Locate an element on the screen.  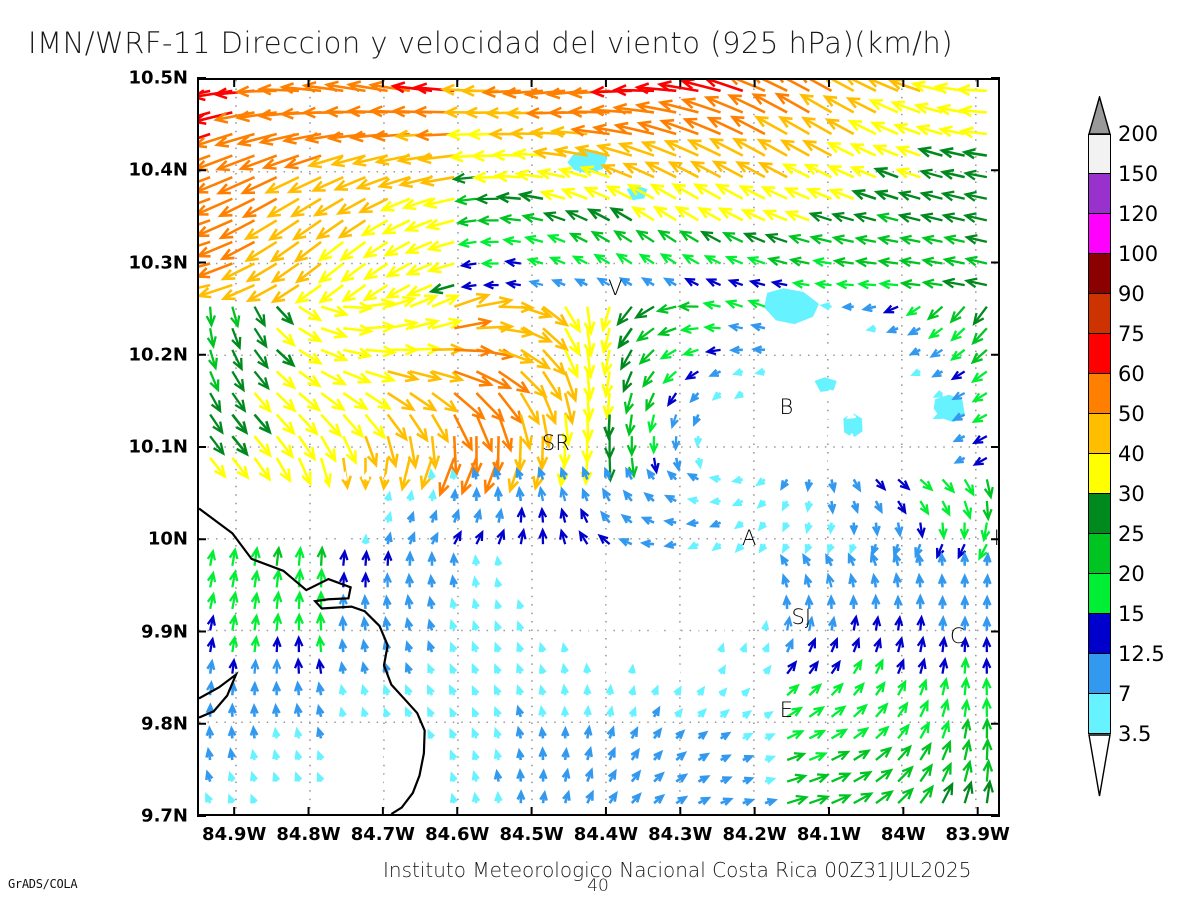
colorbar-tick-label: 150 is located at coordinates (1138, 174).